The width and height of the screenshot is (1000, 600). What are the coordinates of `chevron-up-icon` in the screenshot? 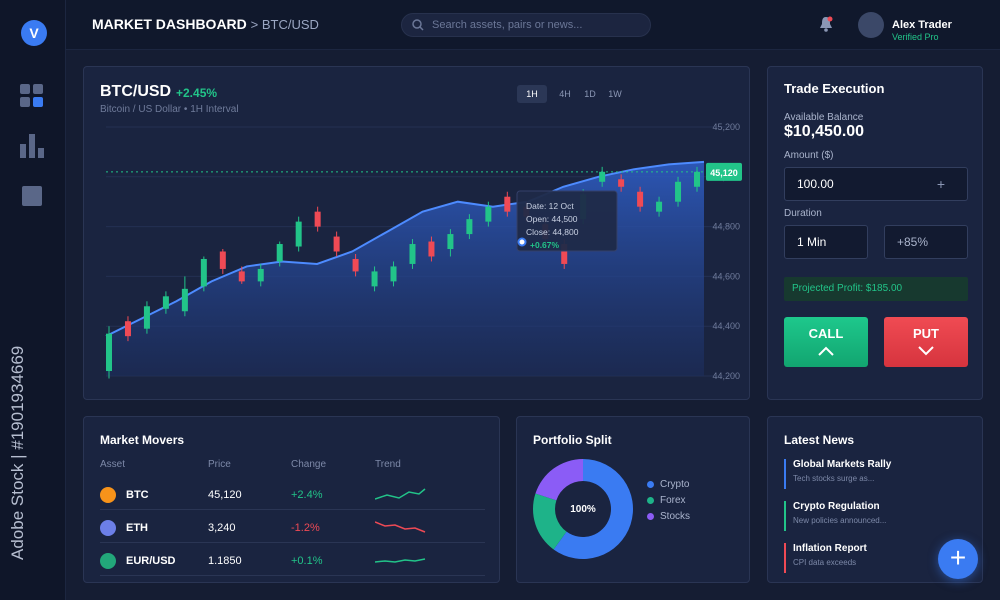 It's located at (826, 351).